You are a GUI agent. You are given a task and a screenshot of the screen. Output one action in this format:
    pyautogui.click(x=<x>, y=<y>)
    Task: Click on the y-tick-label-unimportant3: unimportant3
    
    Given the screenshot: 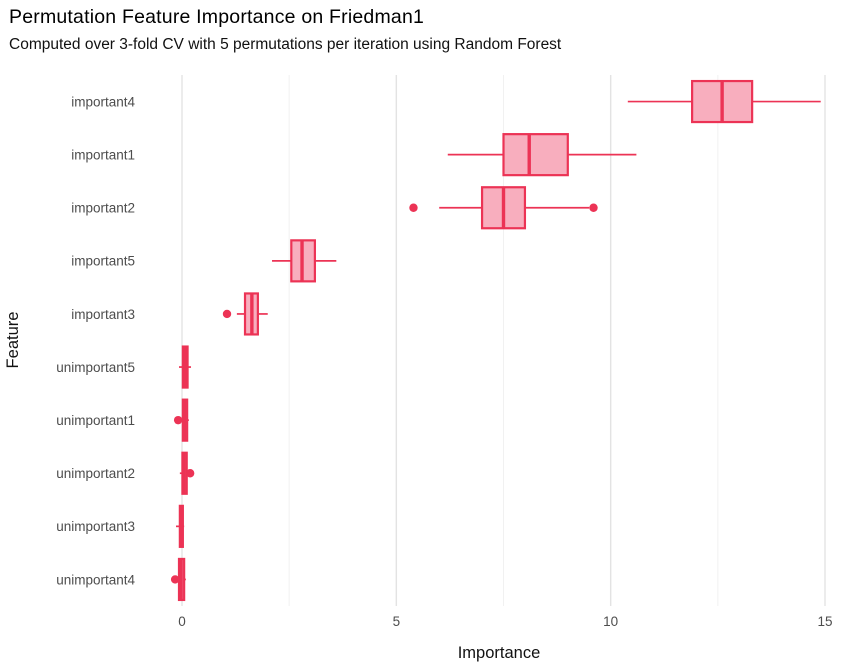 What is the action you would take?
    pyautogui.click(x=95, y=526)
    